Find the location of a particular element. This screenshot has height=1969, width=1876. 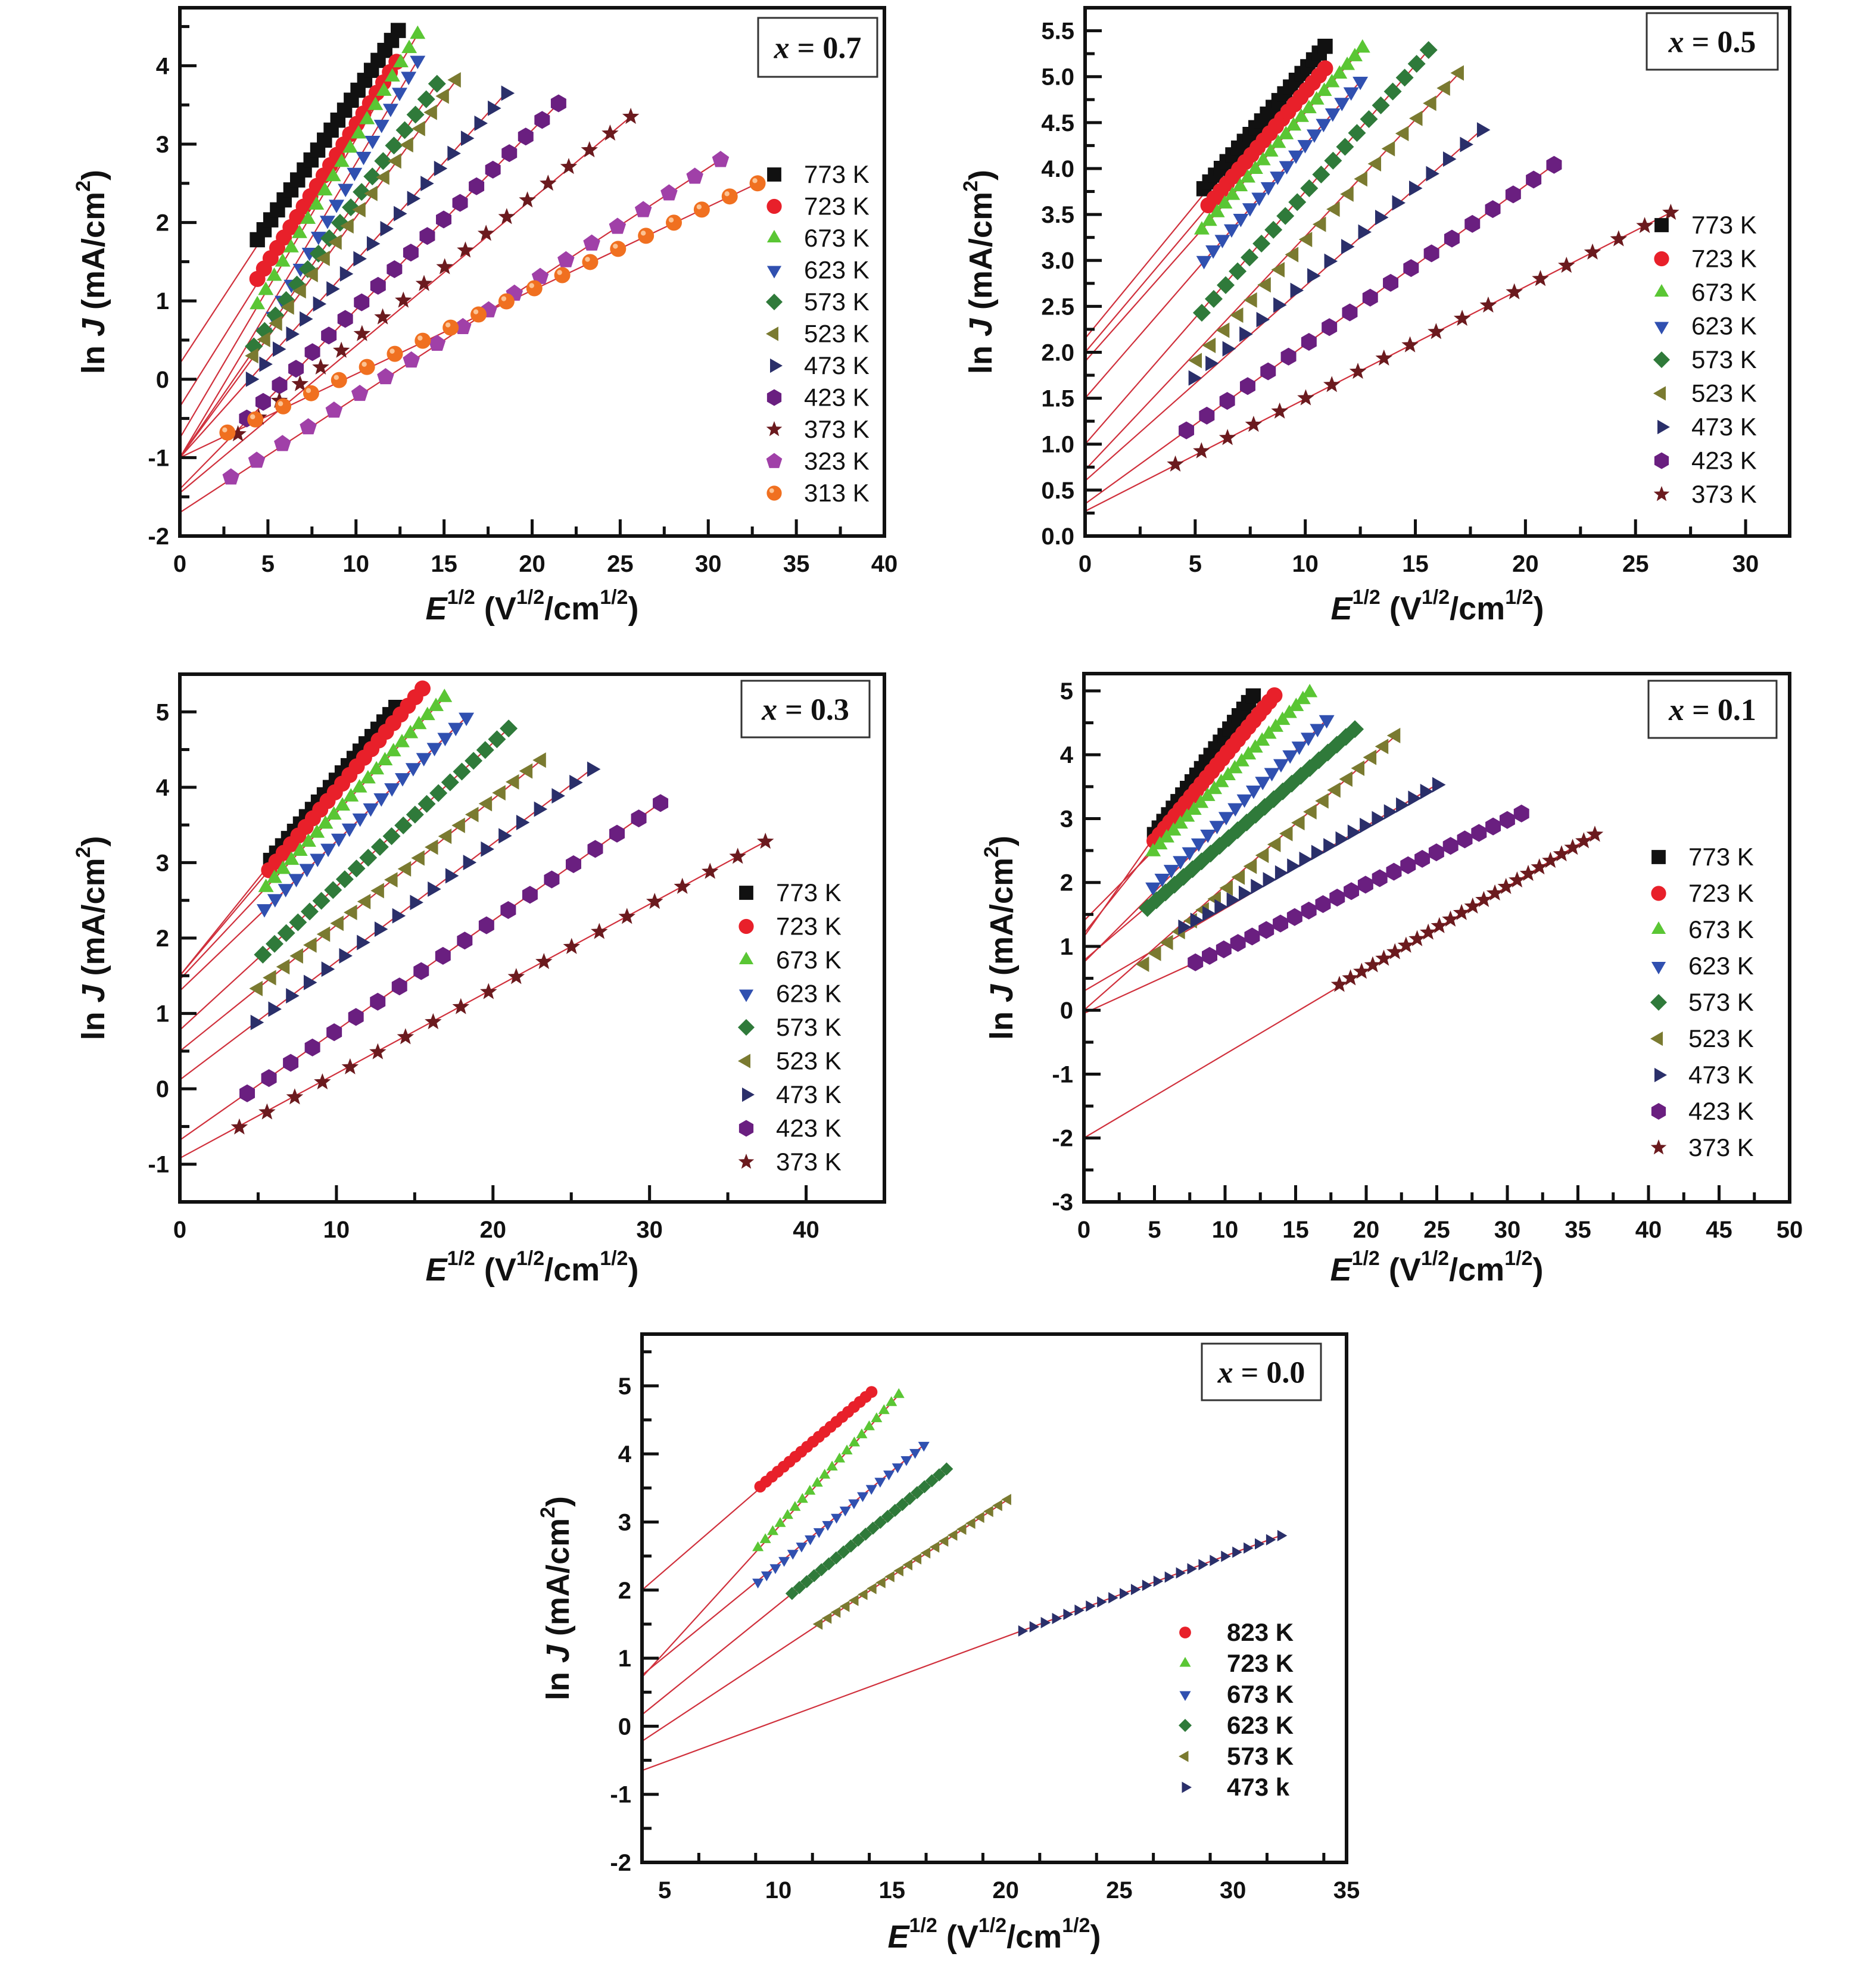

legend-item: 573 K is located at coordinates (1702, 1002).